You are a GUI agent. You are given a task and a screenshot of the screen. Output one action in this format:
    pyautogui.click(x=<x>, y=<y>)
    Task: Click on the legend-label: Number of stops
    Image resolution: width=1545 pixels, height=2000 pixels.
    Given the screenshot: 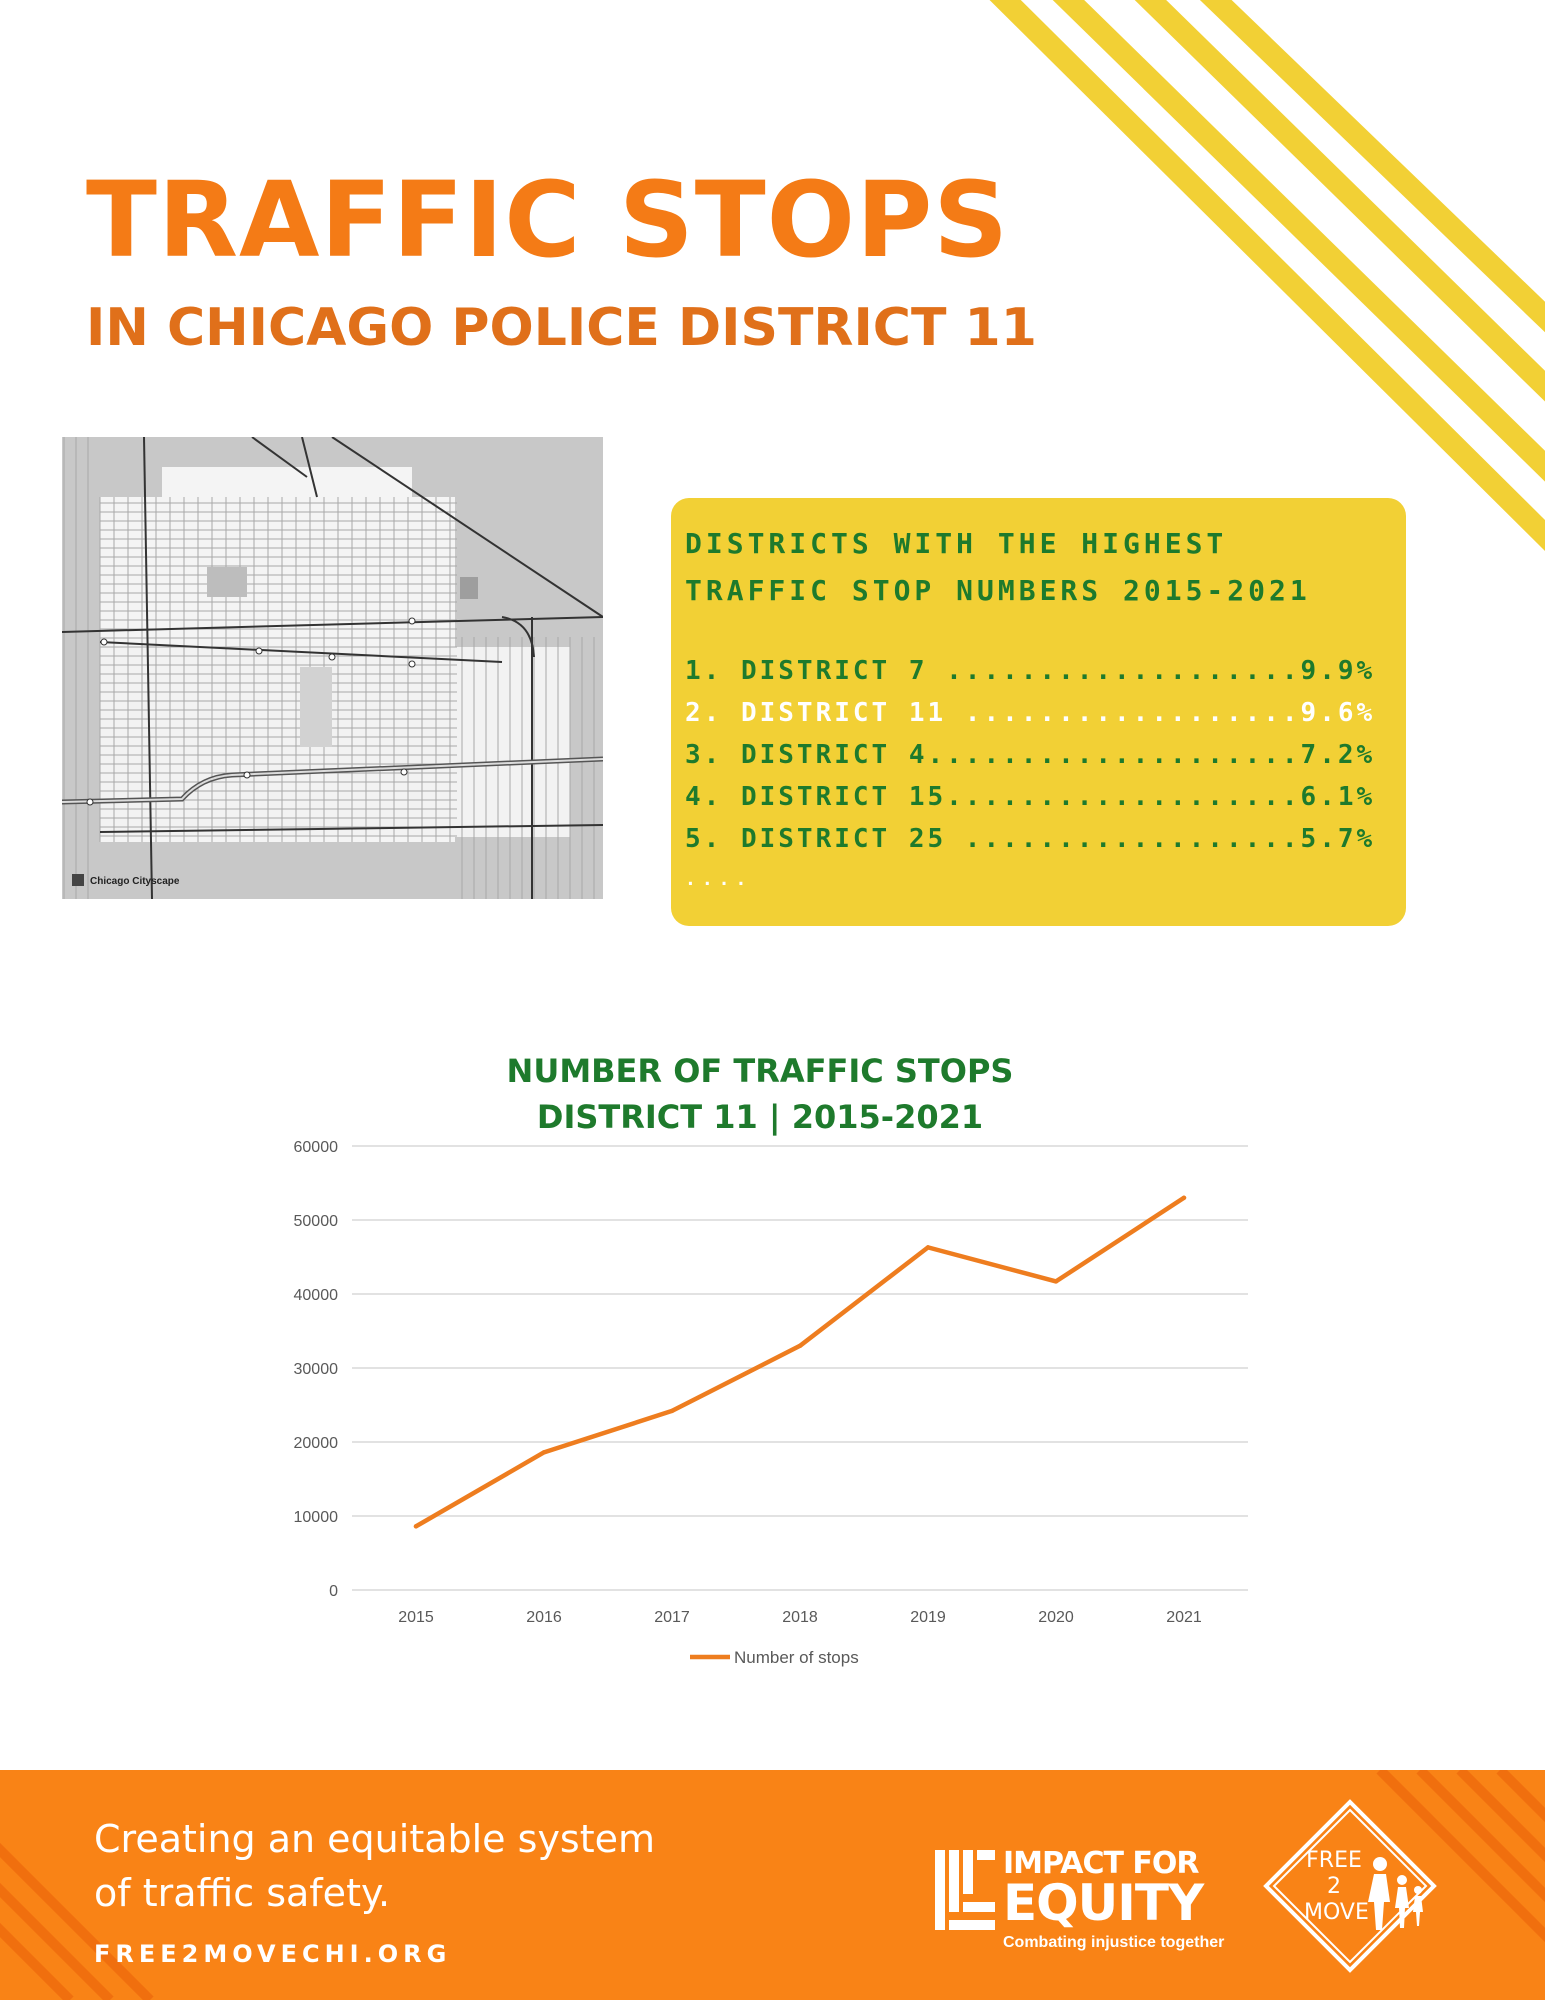 What is the action you would take?
    pyautogui.click(x=796, y=1657)
    